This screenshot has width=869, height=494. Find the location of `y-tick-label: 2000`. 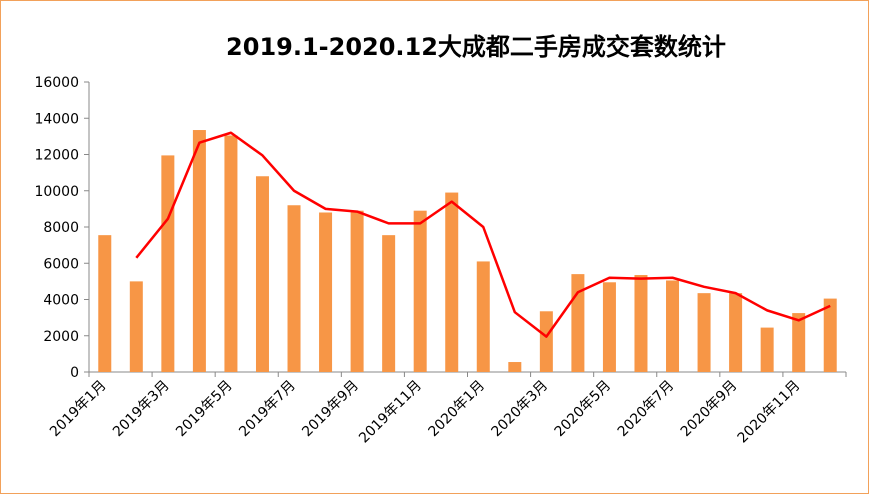

y-tick-label: 2000 is located at coordinates (61, 337).